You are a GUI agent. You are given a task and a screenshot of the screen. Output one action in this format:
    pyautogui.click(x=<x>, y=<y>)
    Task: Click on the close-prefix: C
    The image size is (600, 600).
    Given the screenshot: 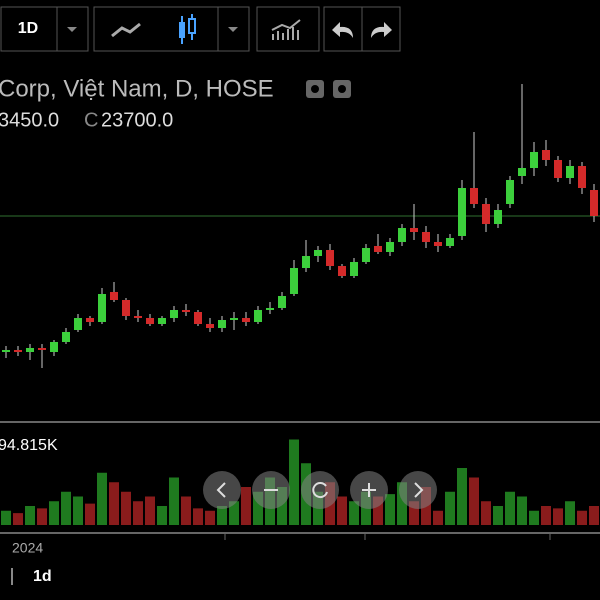 What is the action you would take?
    pyautogui.click(x=91, y=120)
    